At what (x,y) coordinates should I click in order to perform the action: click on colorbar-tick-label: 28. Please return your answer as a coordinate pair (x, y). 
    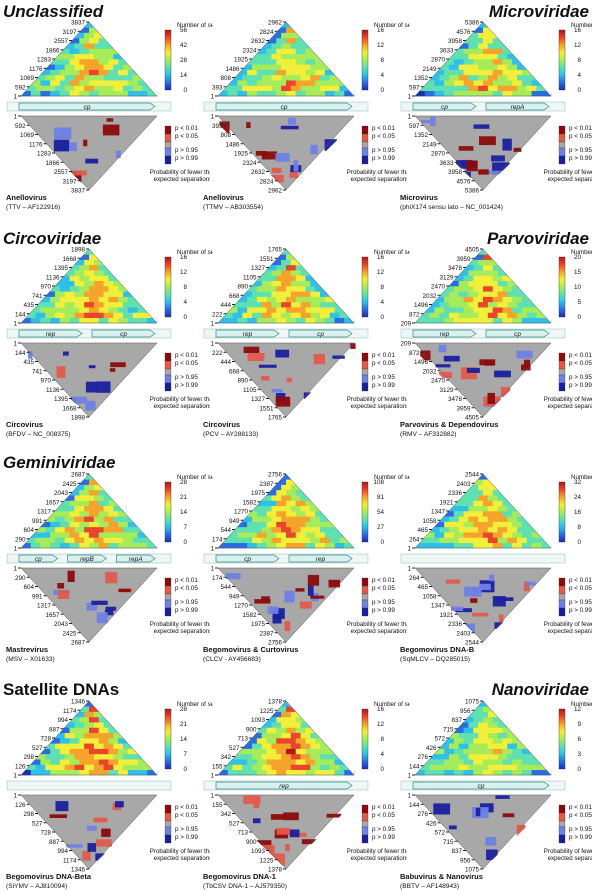
    Looking at the image, I should click on (184, 60).